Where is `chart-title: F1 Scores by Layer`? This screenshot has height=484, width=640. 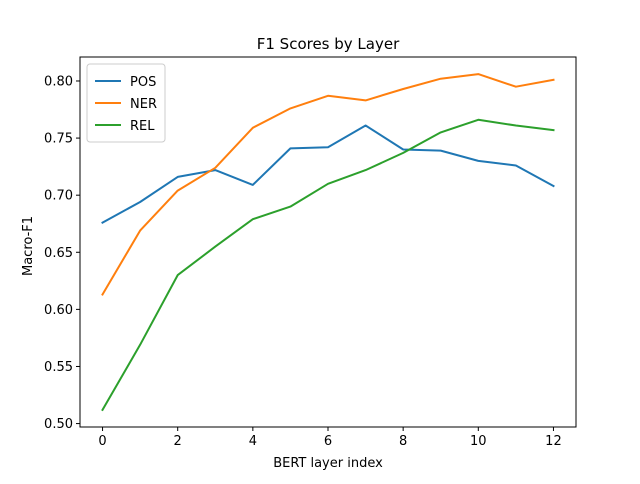
chart-title: F1 Scores by Layer is located at coordinates (328, 44).